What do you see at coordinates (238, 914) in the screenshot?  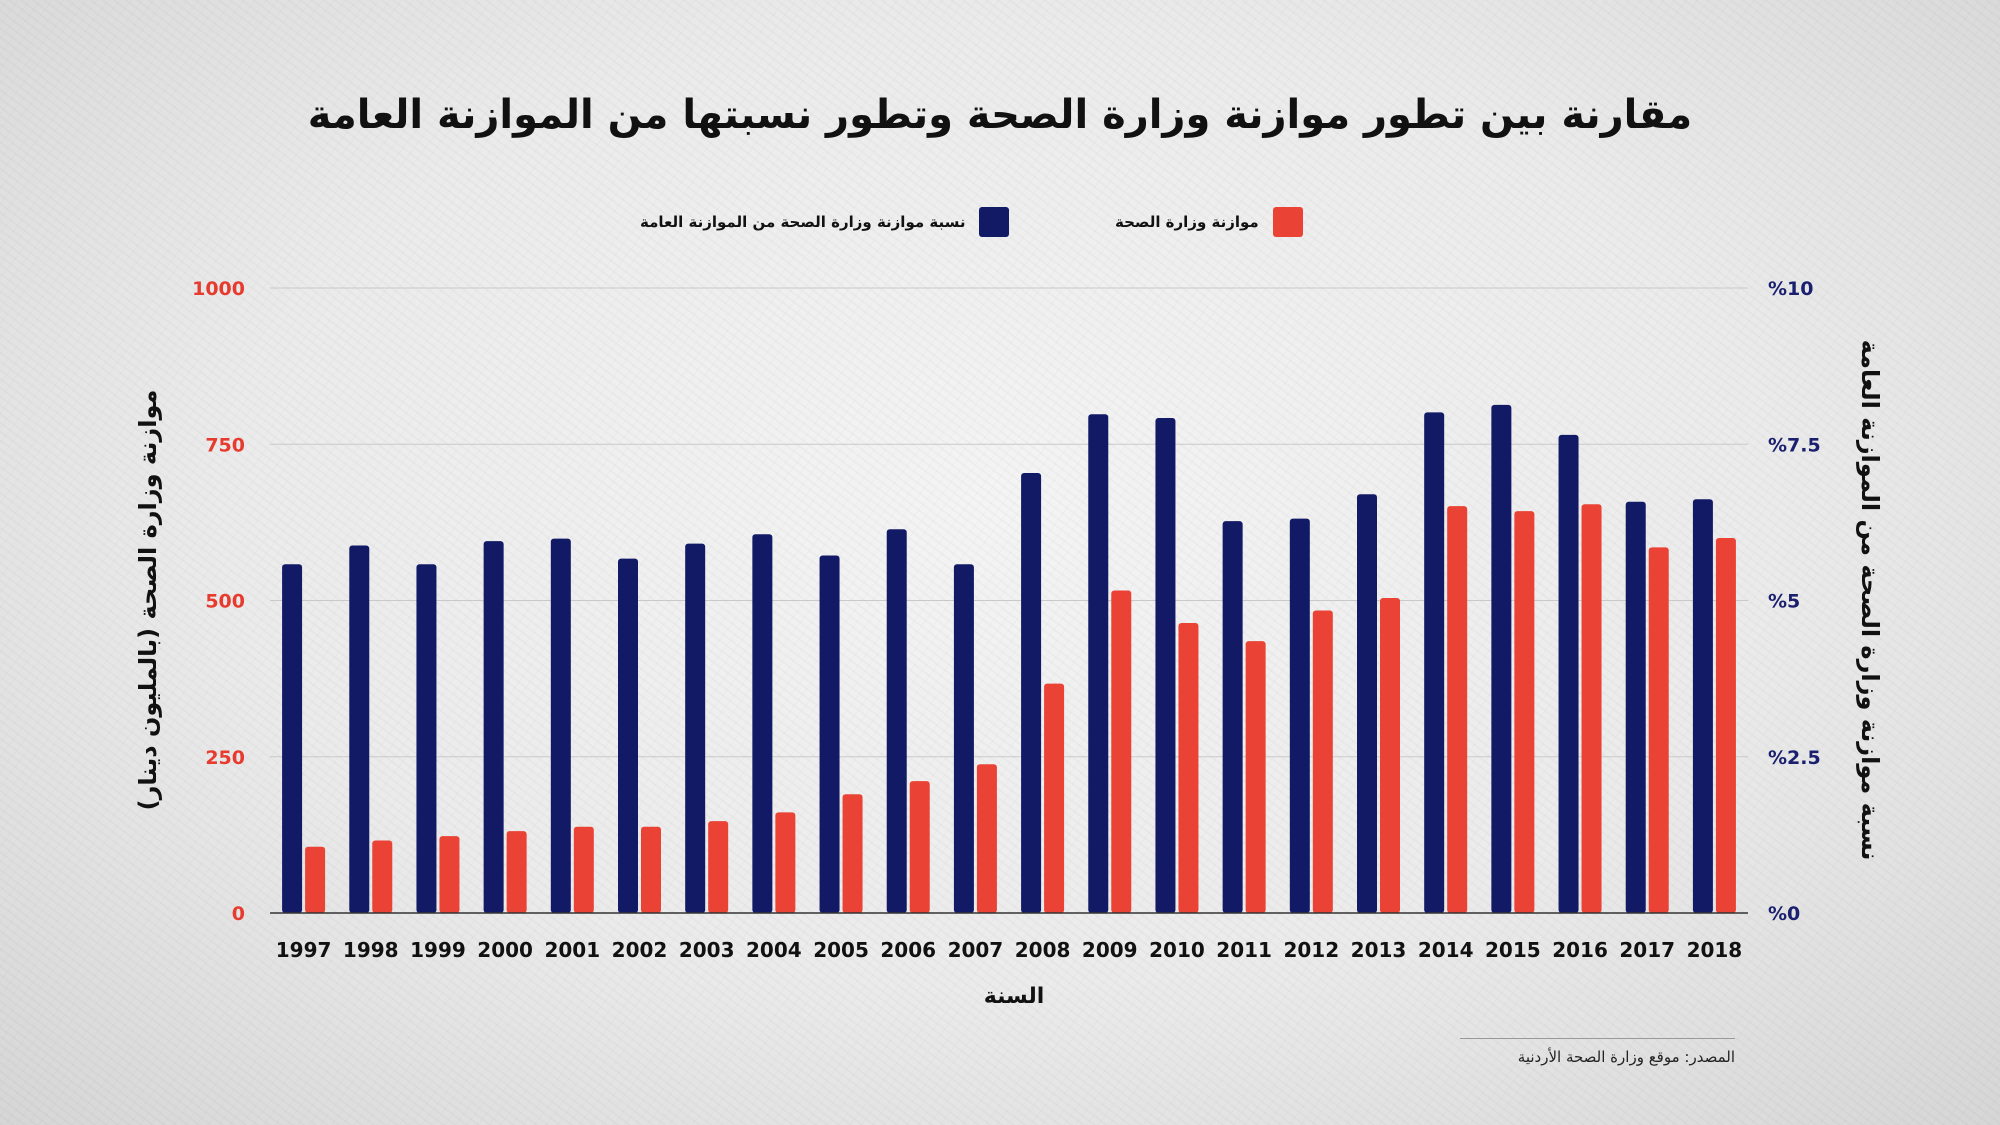 I see `left-axis-tick-label: 0` at bounding box center [238, 914].